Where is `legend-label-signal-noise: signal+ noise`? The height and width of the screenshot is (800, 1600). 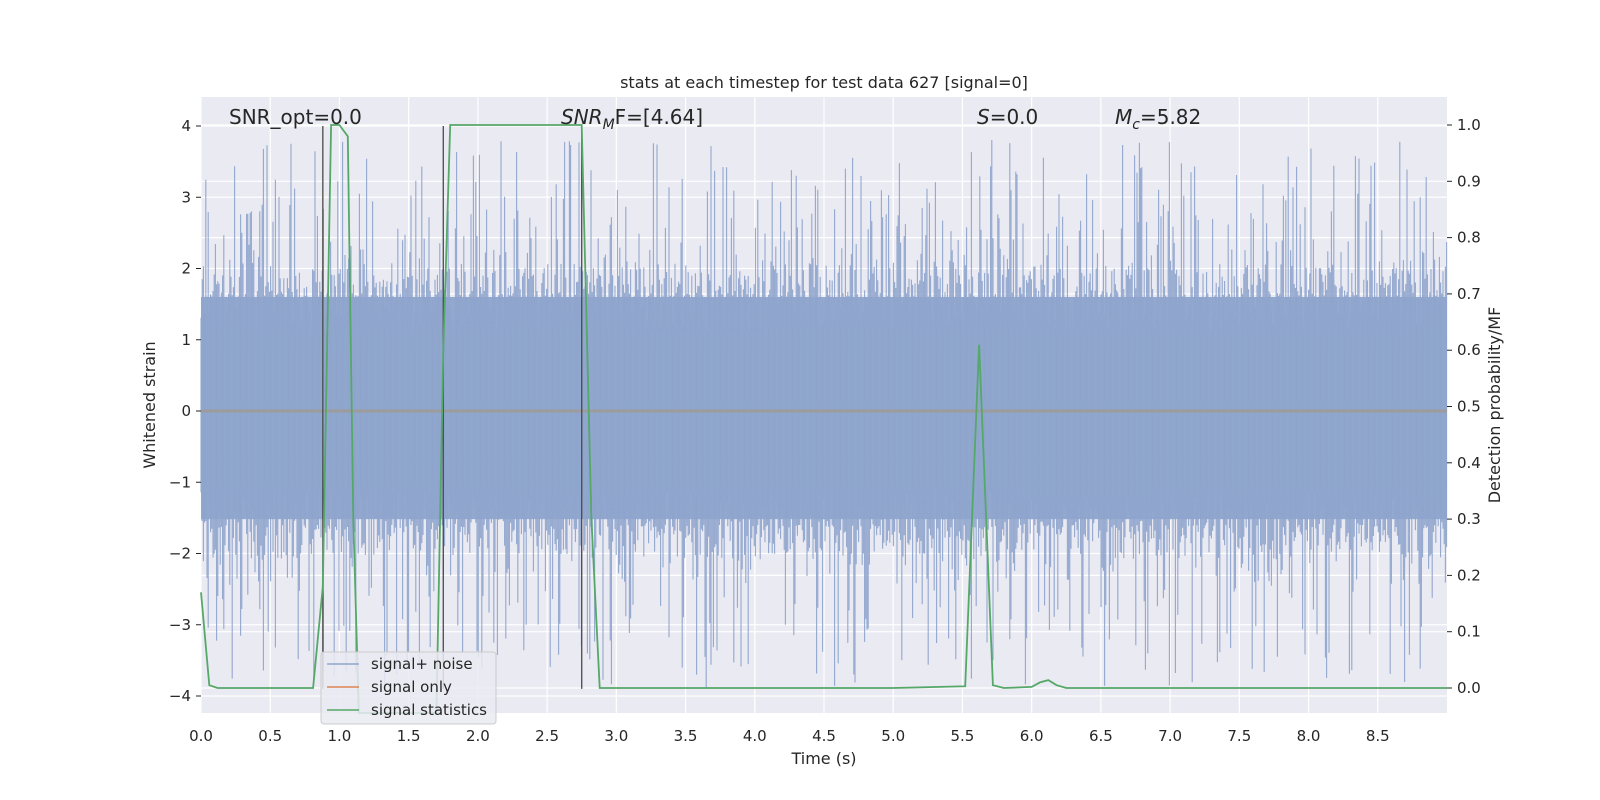
legend-label-signal-noise: signal+ noise is located at coordinates (422, 664).